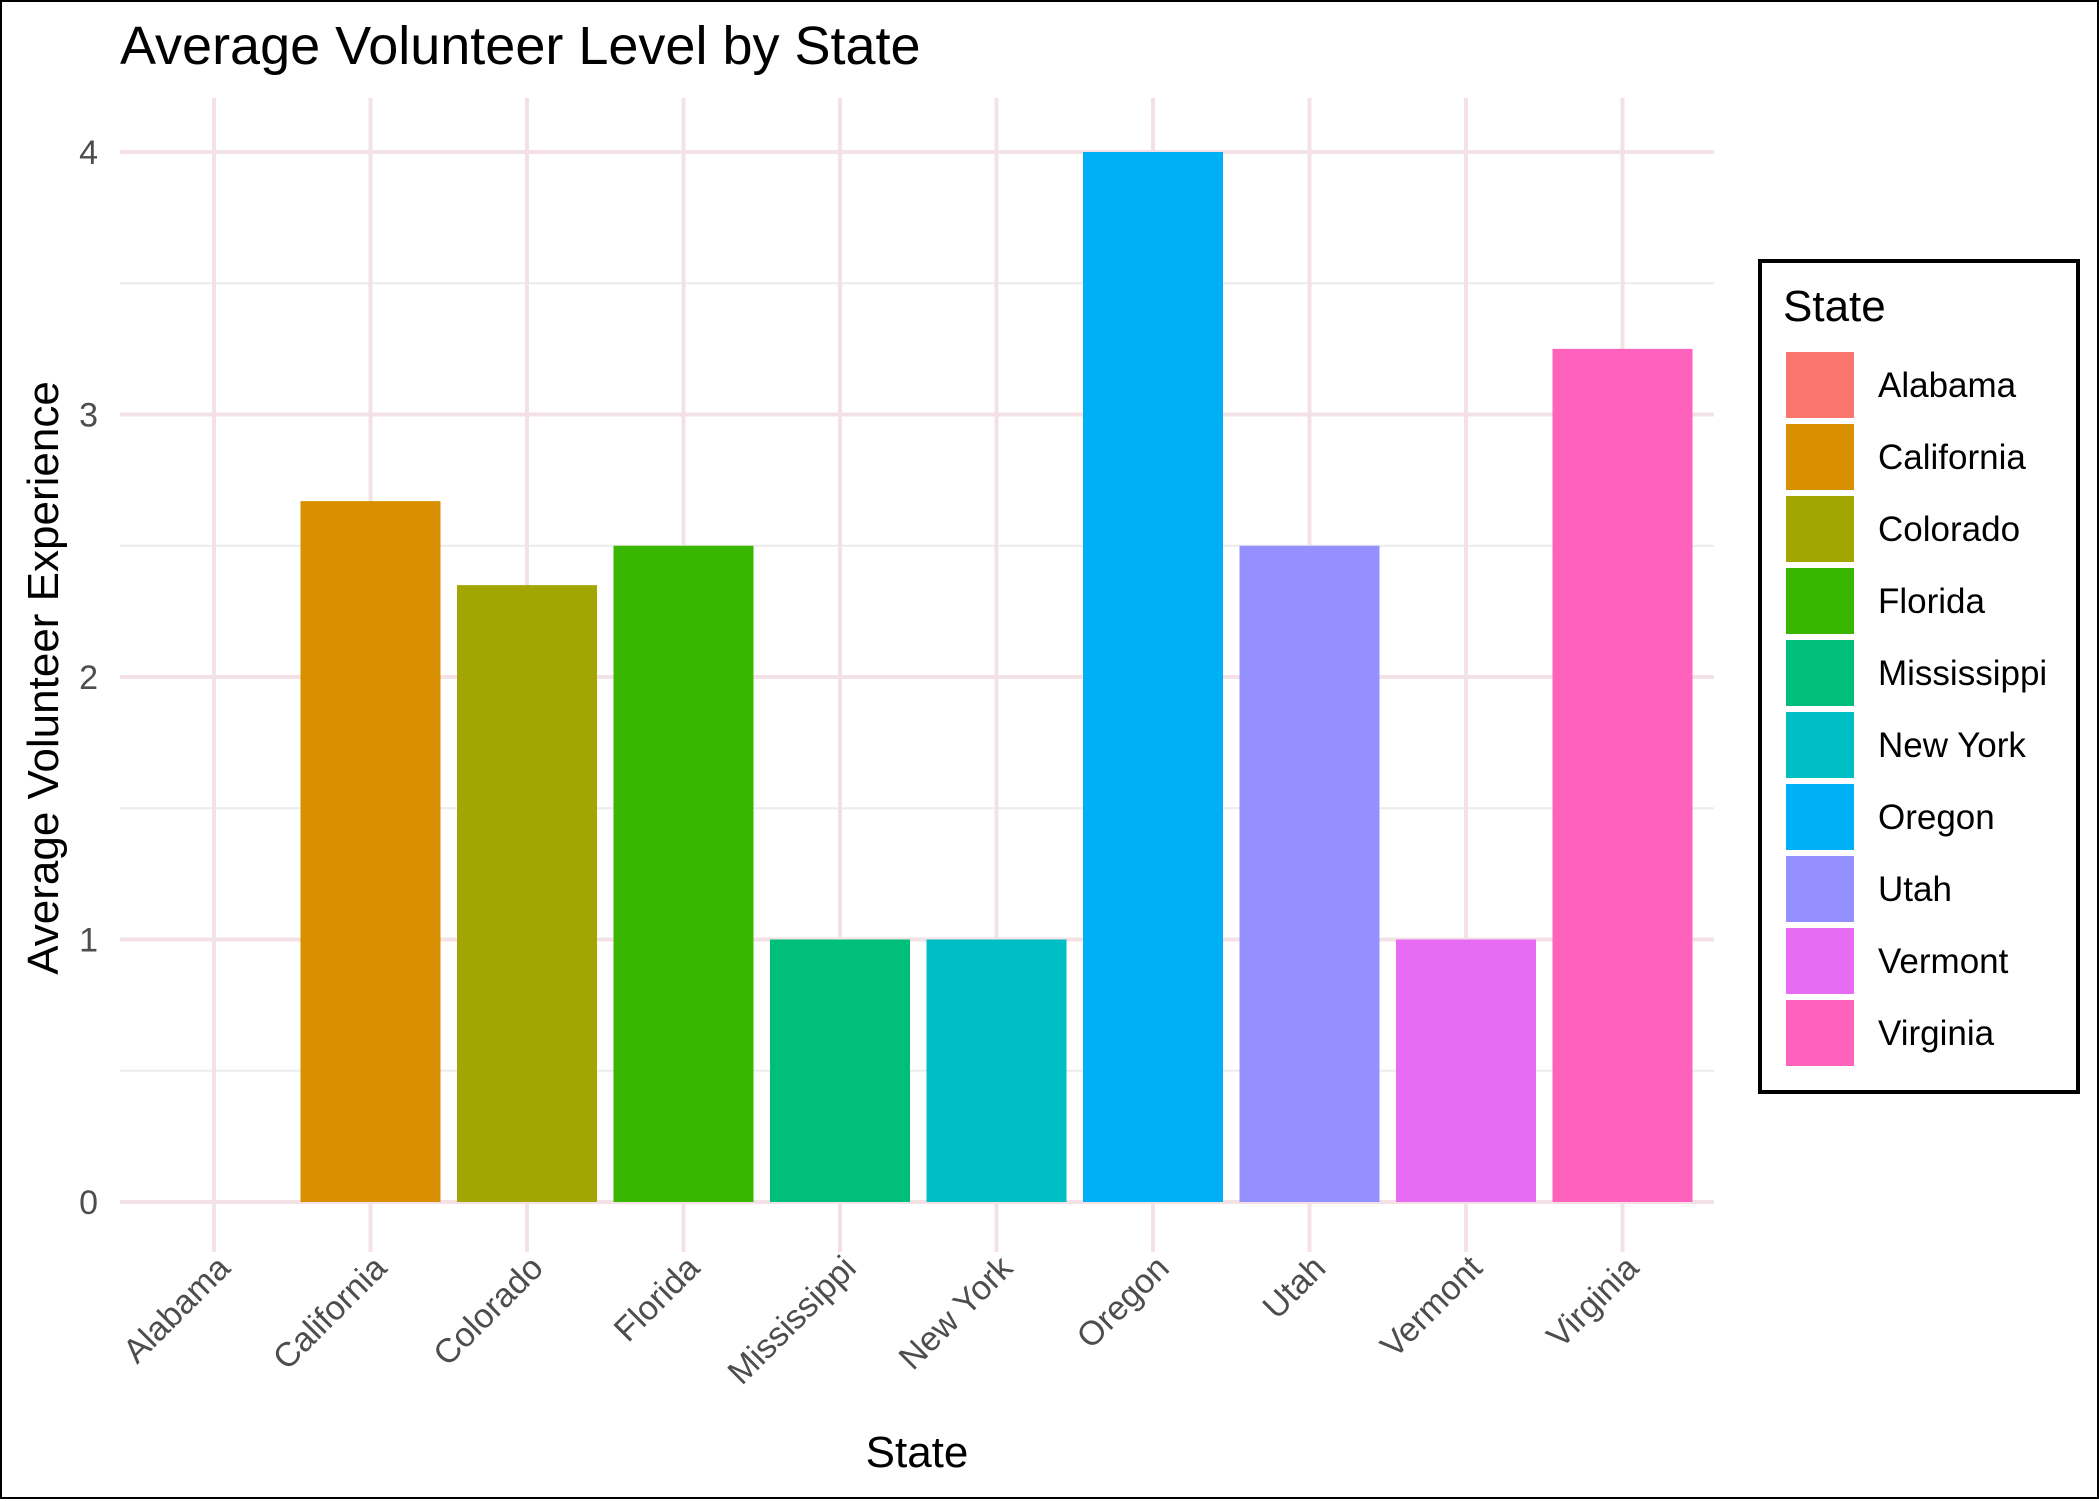 The width and height of the screenshot is (2099, 1501). What do you see at coordinates (1952, 745) in the screenshot?
I see `legend-label: New York` at bounding box center [1952, 745].